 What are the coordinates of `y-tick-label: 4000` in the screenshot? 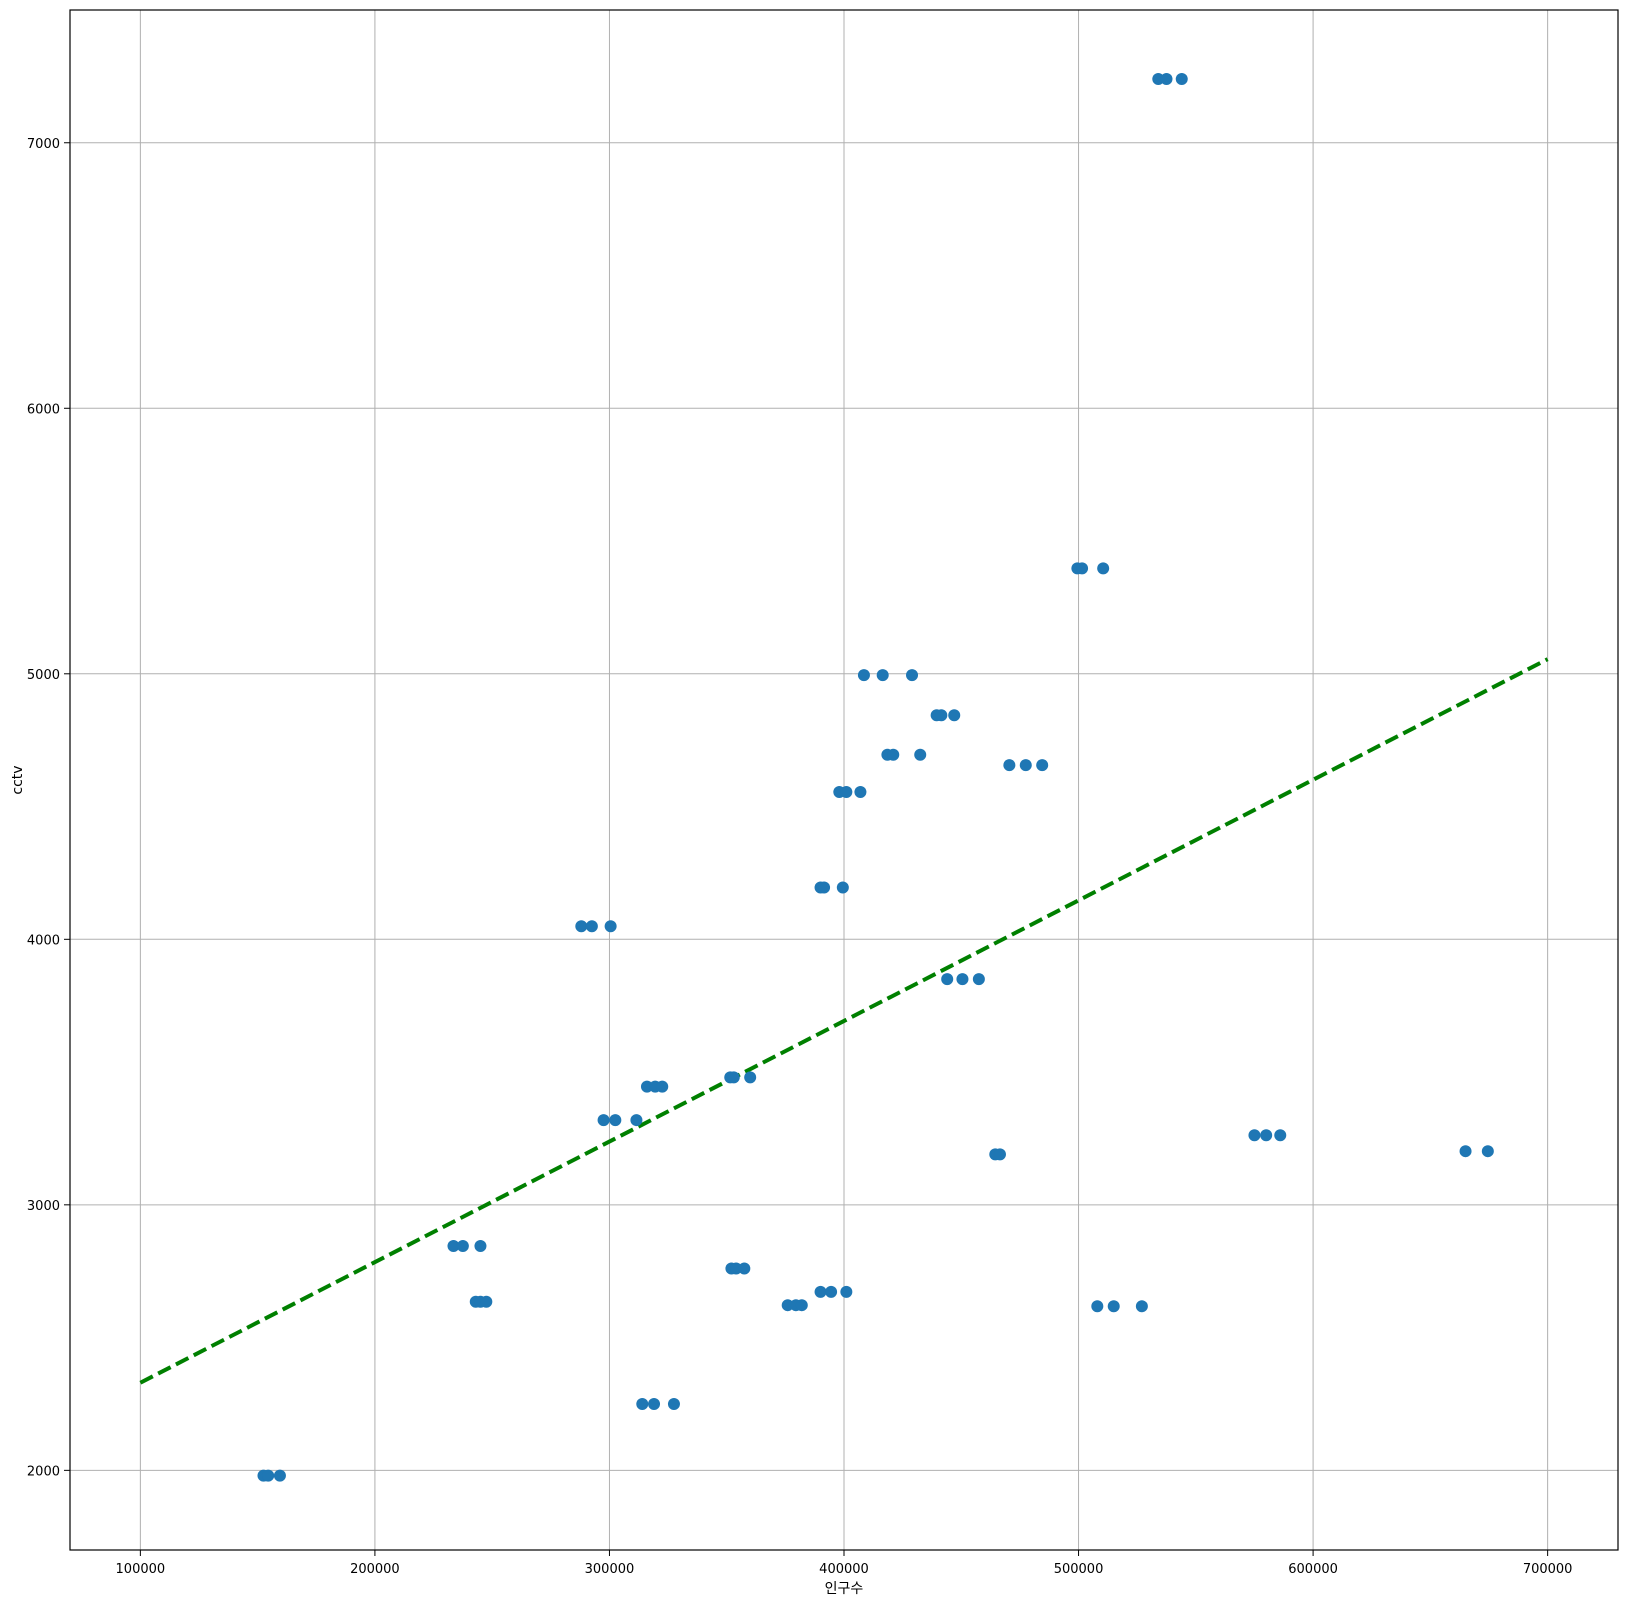 It's located at (43, 940).